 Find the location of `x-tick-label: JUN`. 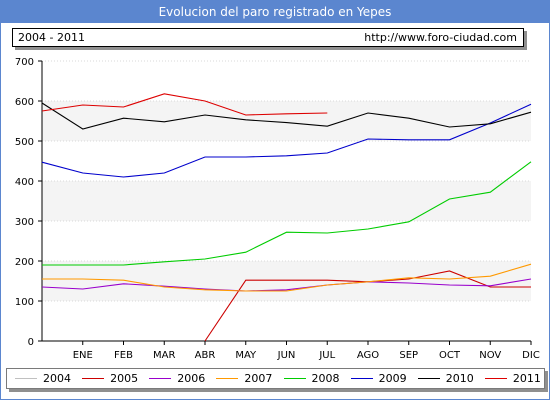

x-tick-label: JUN is located at coordinates (286, 355).